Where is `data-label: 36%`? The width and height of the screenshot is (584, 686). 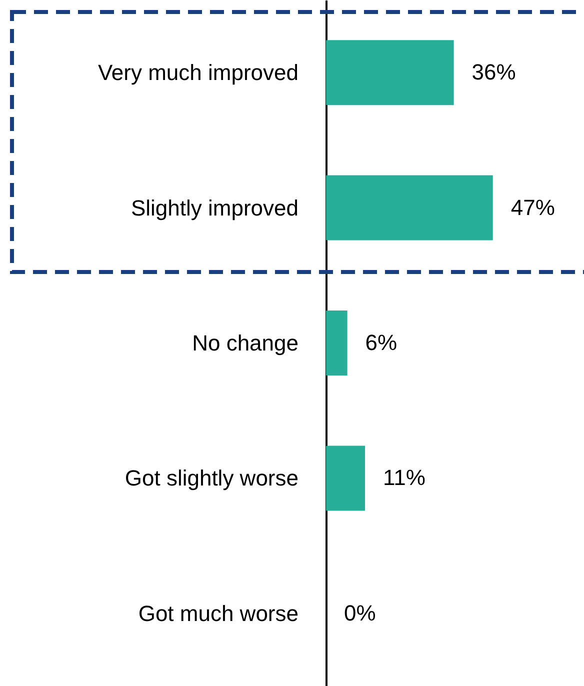
data-label: 36% is located at coordinates (494, 72).